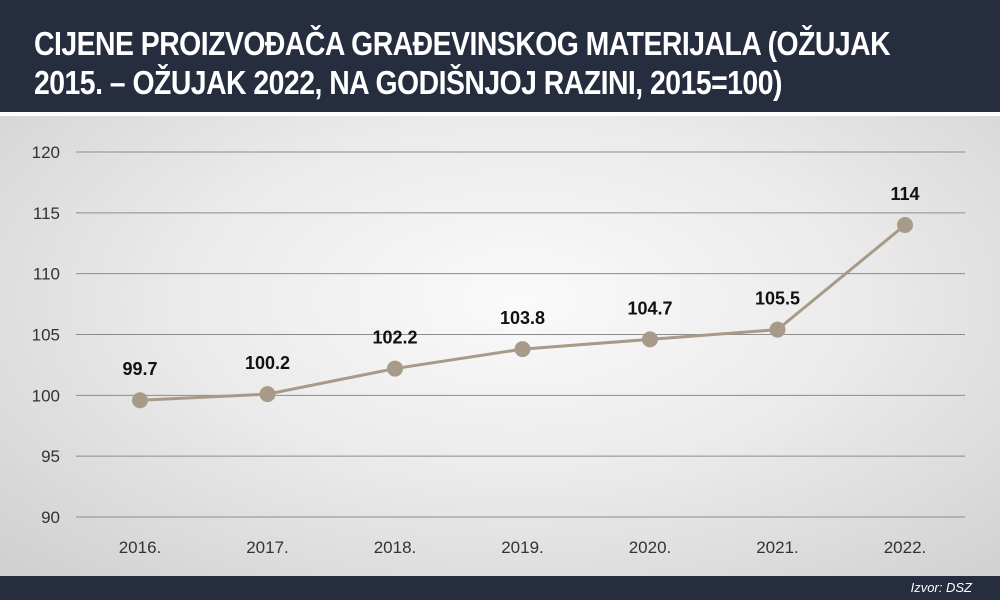 Image resolution: width=1000 pixels, height=600 pixels. What do you see at coordinates (522, 318) in the screenshot?
I see `data-label: 103.8` at bounding box center [522, 318].